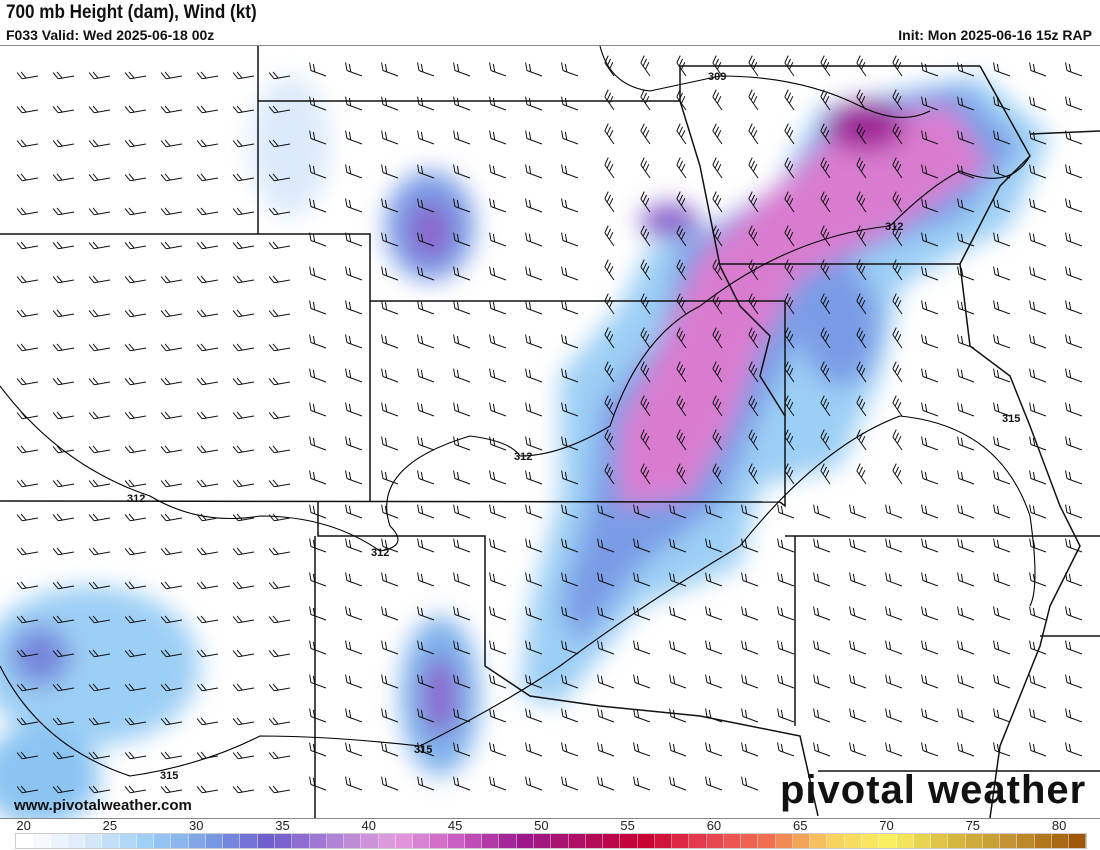  What do you see at coordinates (886, 825) in the screenshot?
I see `colorbar-tick: 70` at bounding box center [886, 825].